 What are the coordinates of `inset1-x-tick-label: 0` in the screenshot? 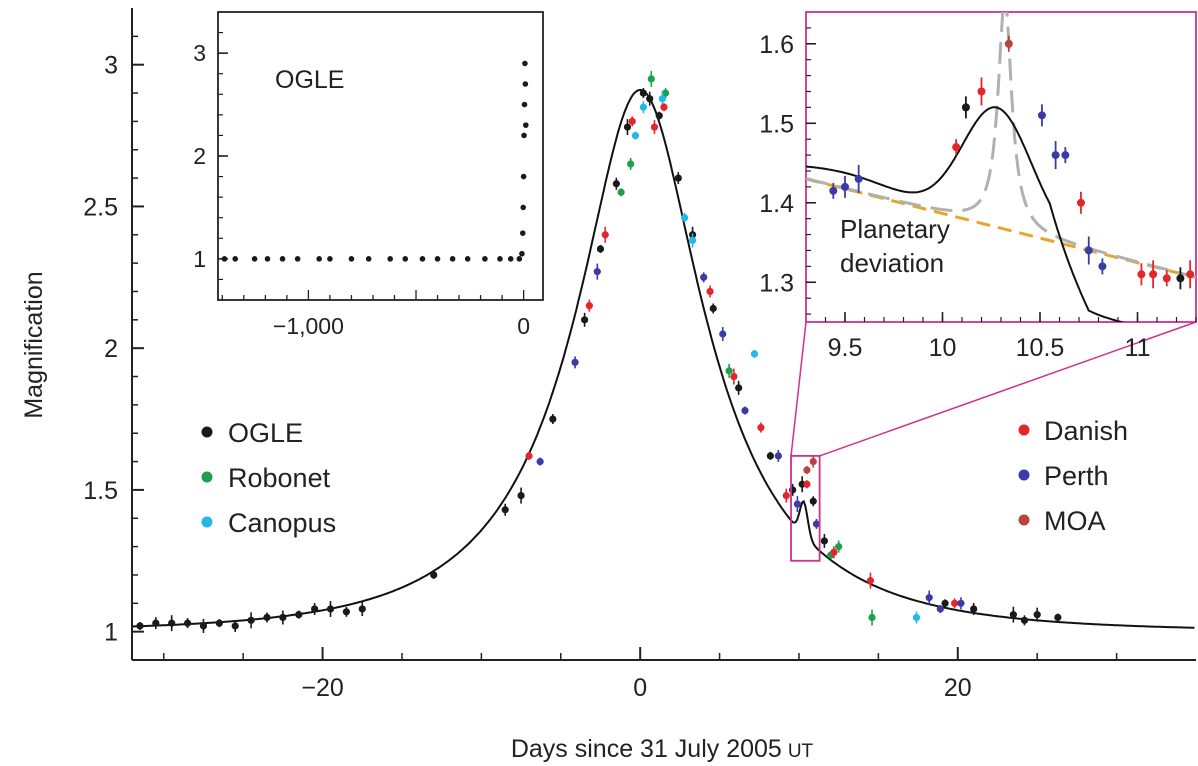 It's located at (523, 326).